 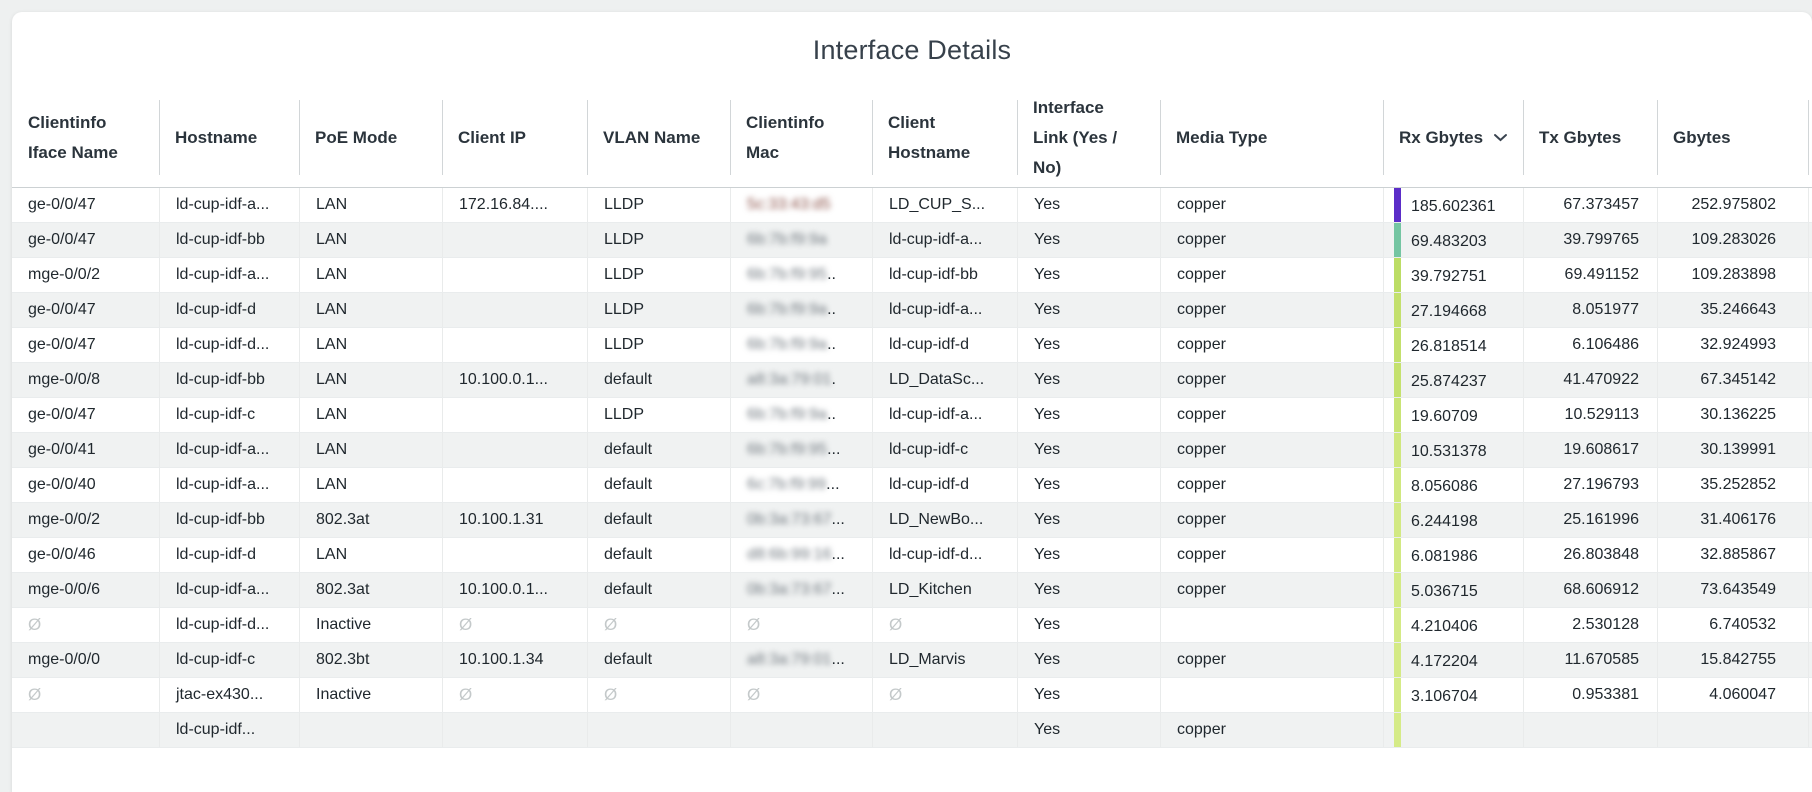 I want to click on cell-gbytes: 30.139991, so click(x=1733, y=450).